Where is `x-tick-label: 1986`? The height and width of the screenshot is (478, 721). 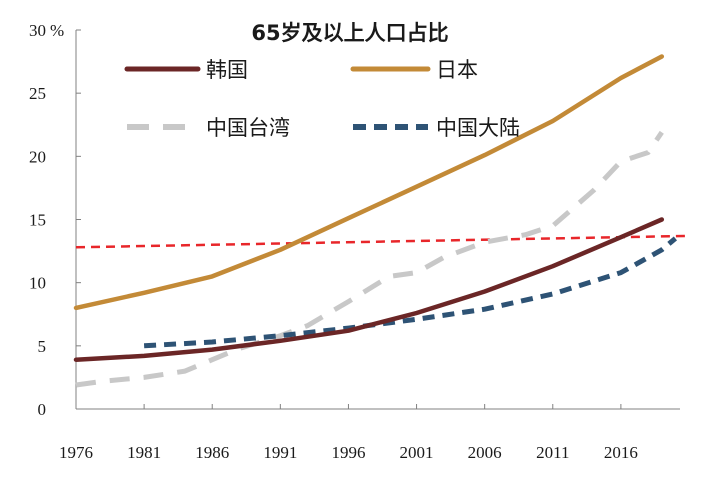
x-tick-label: 1986 is located at coordinates (212, 452).